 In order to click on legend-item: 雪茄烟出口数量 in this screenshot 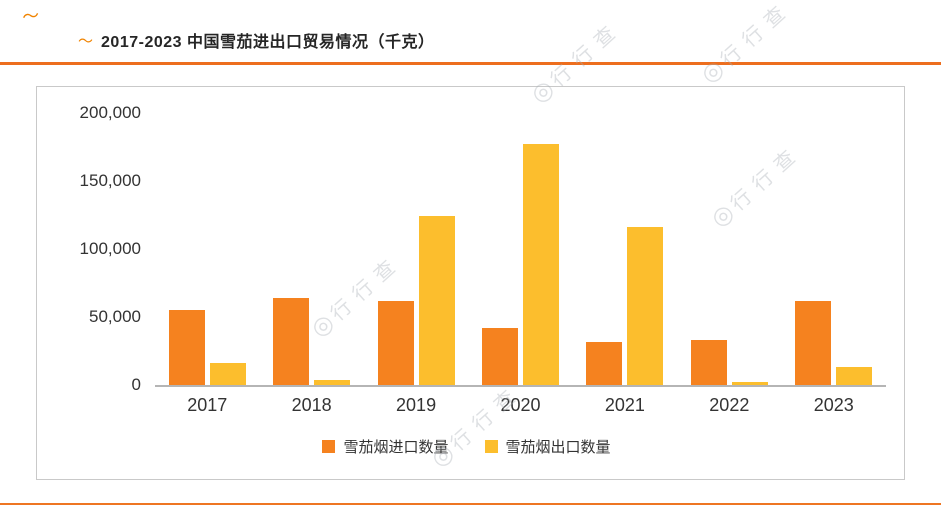, I will do `click(547, 446)`.